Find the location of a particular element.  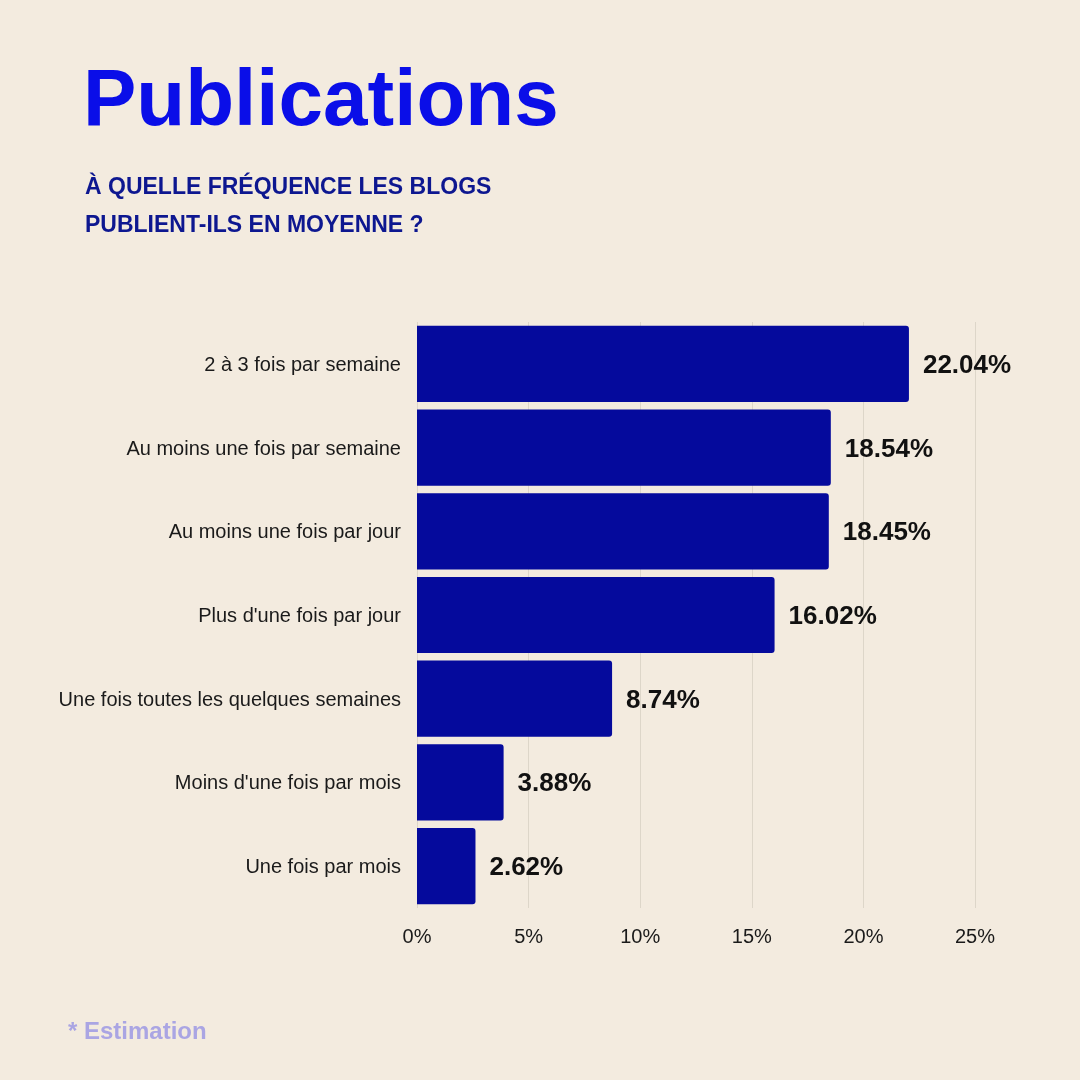

data-label: 2.62% is located at coordinates (526, 866).